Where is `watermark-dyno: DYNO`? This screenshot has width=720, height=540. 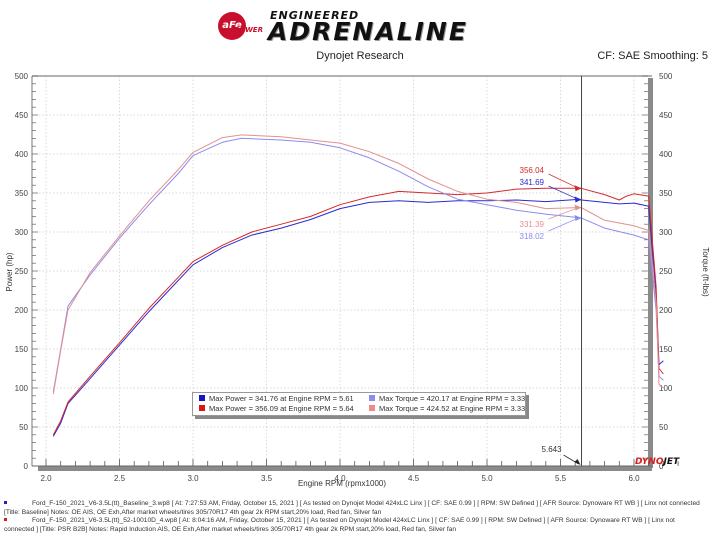 watermark-dyno: DYNO is located at coordinates (649, 462).